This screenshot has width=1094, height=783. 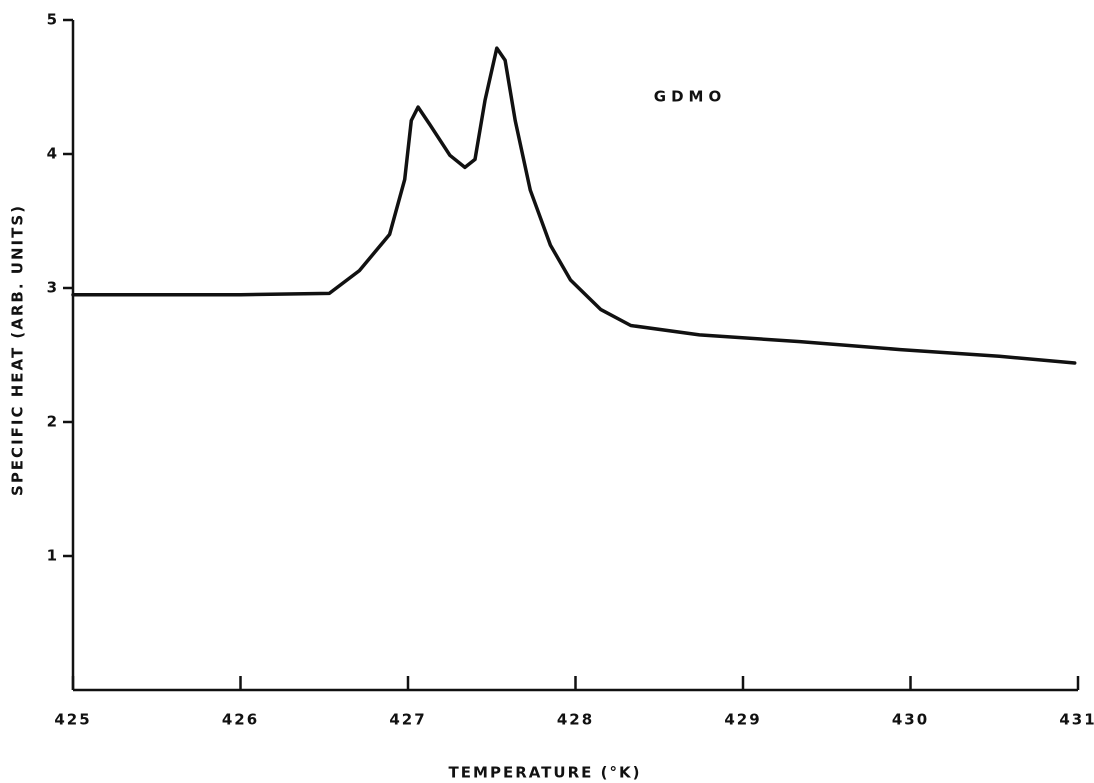 I want to click on y-tick-label: 4, so click(x=53, y=154).